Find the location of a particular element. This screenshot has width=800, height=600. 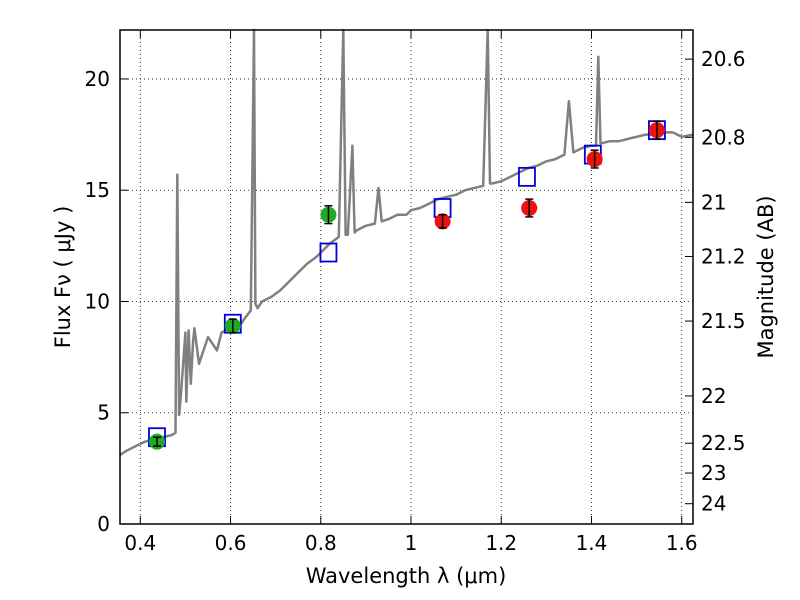

mag-tick-label: 21.2 is located at coordinates (723, 256).